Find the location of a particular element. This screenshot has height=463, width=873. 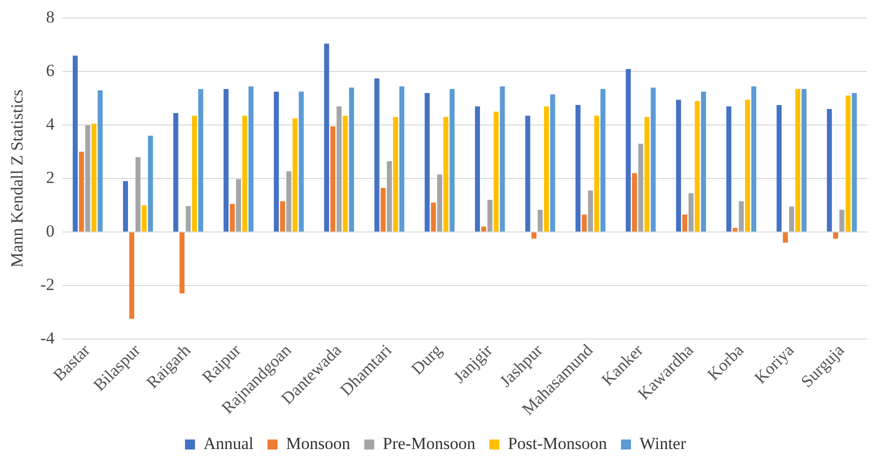

legend-label: Monsoon is located at coordinates (318, 443).